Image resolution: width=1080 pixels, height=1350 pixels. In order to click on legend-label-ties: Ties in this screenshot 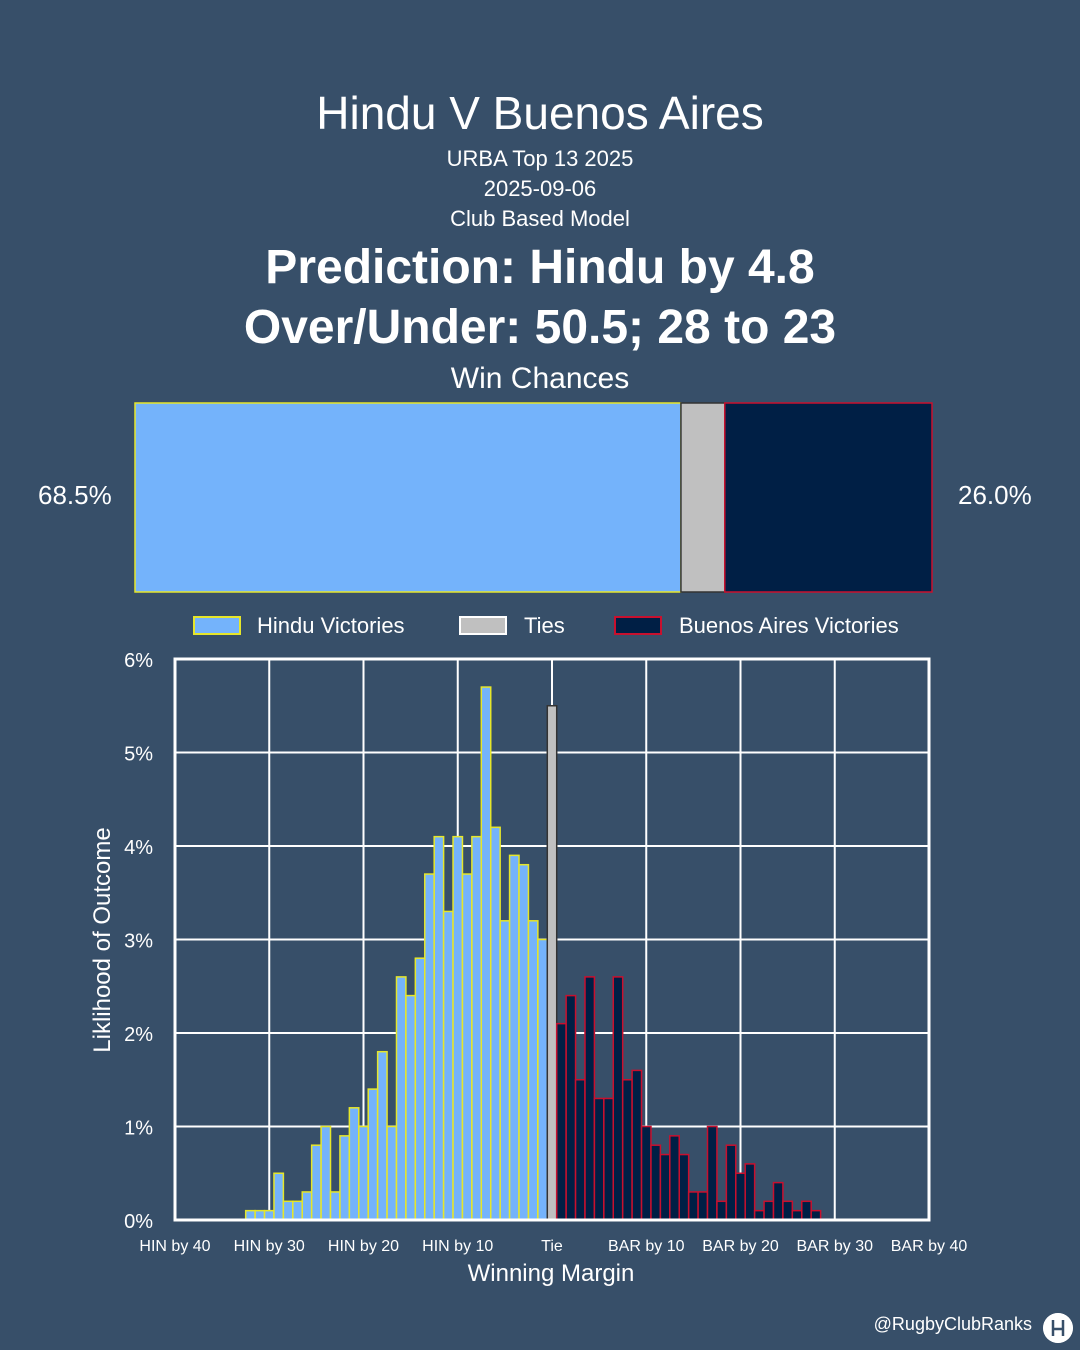, I will do `click(544, 625)`.